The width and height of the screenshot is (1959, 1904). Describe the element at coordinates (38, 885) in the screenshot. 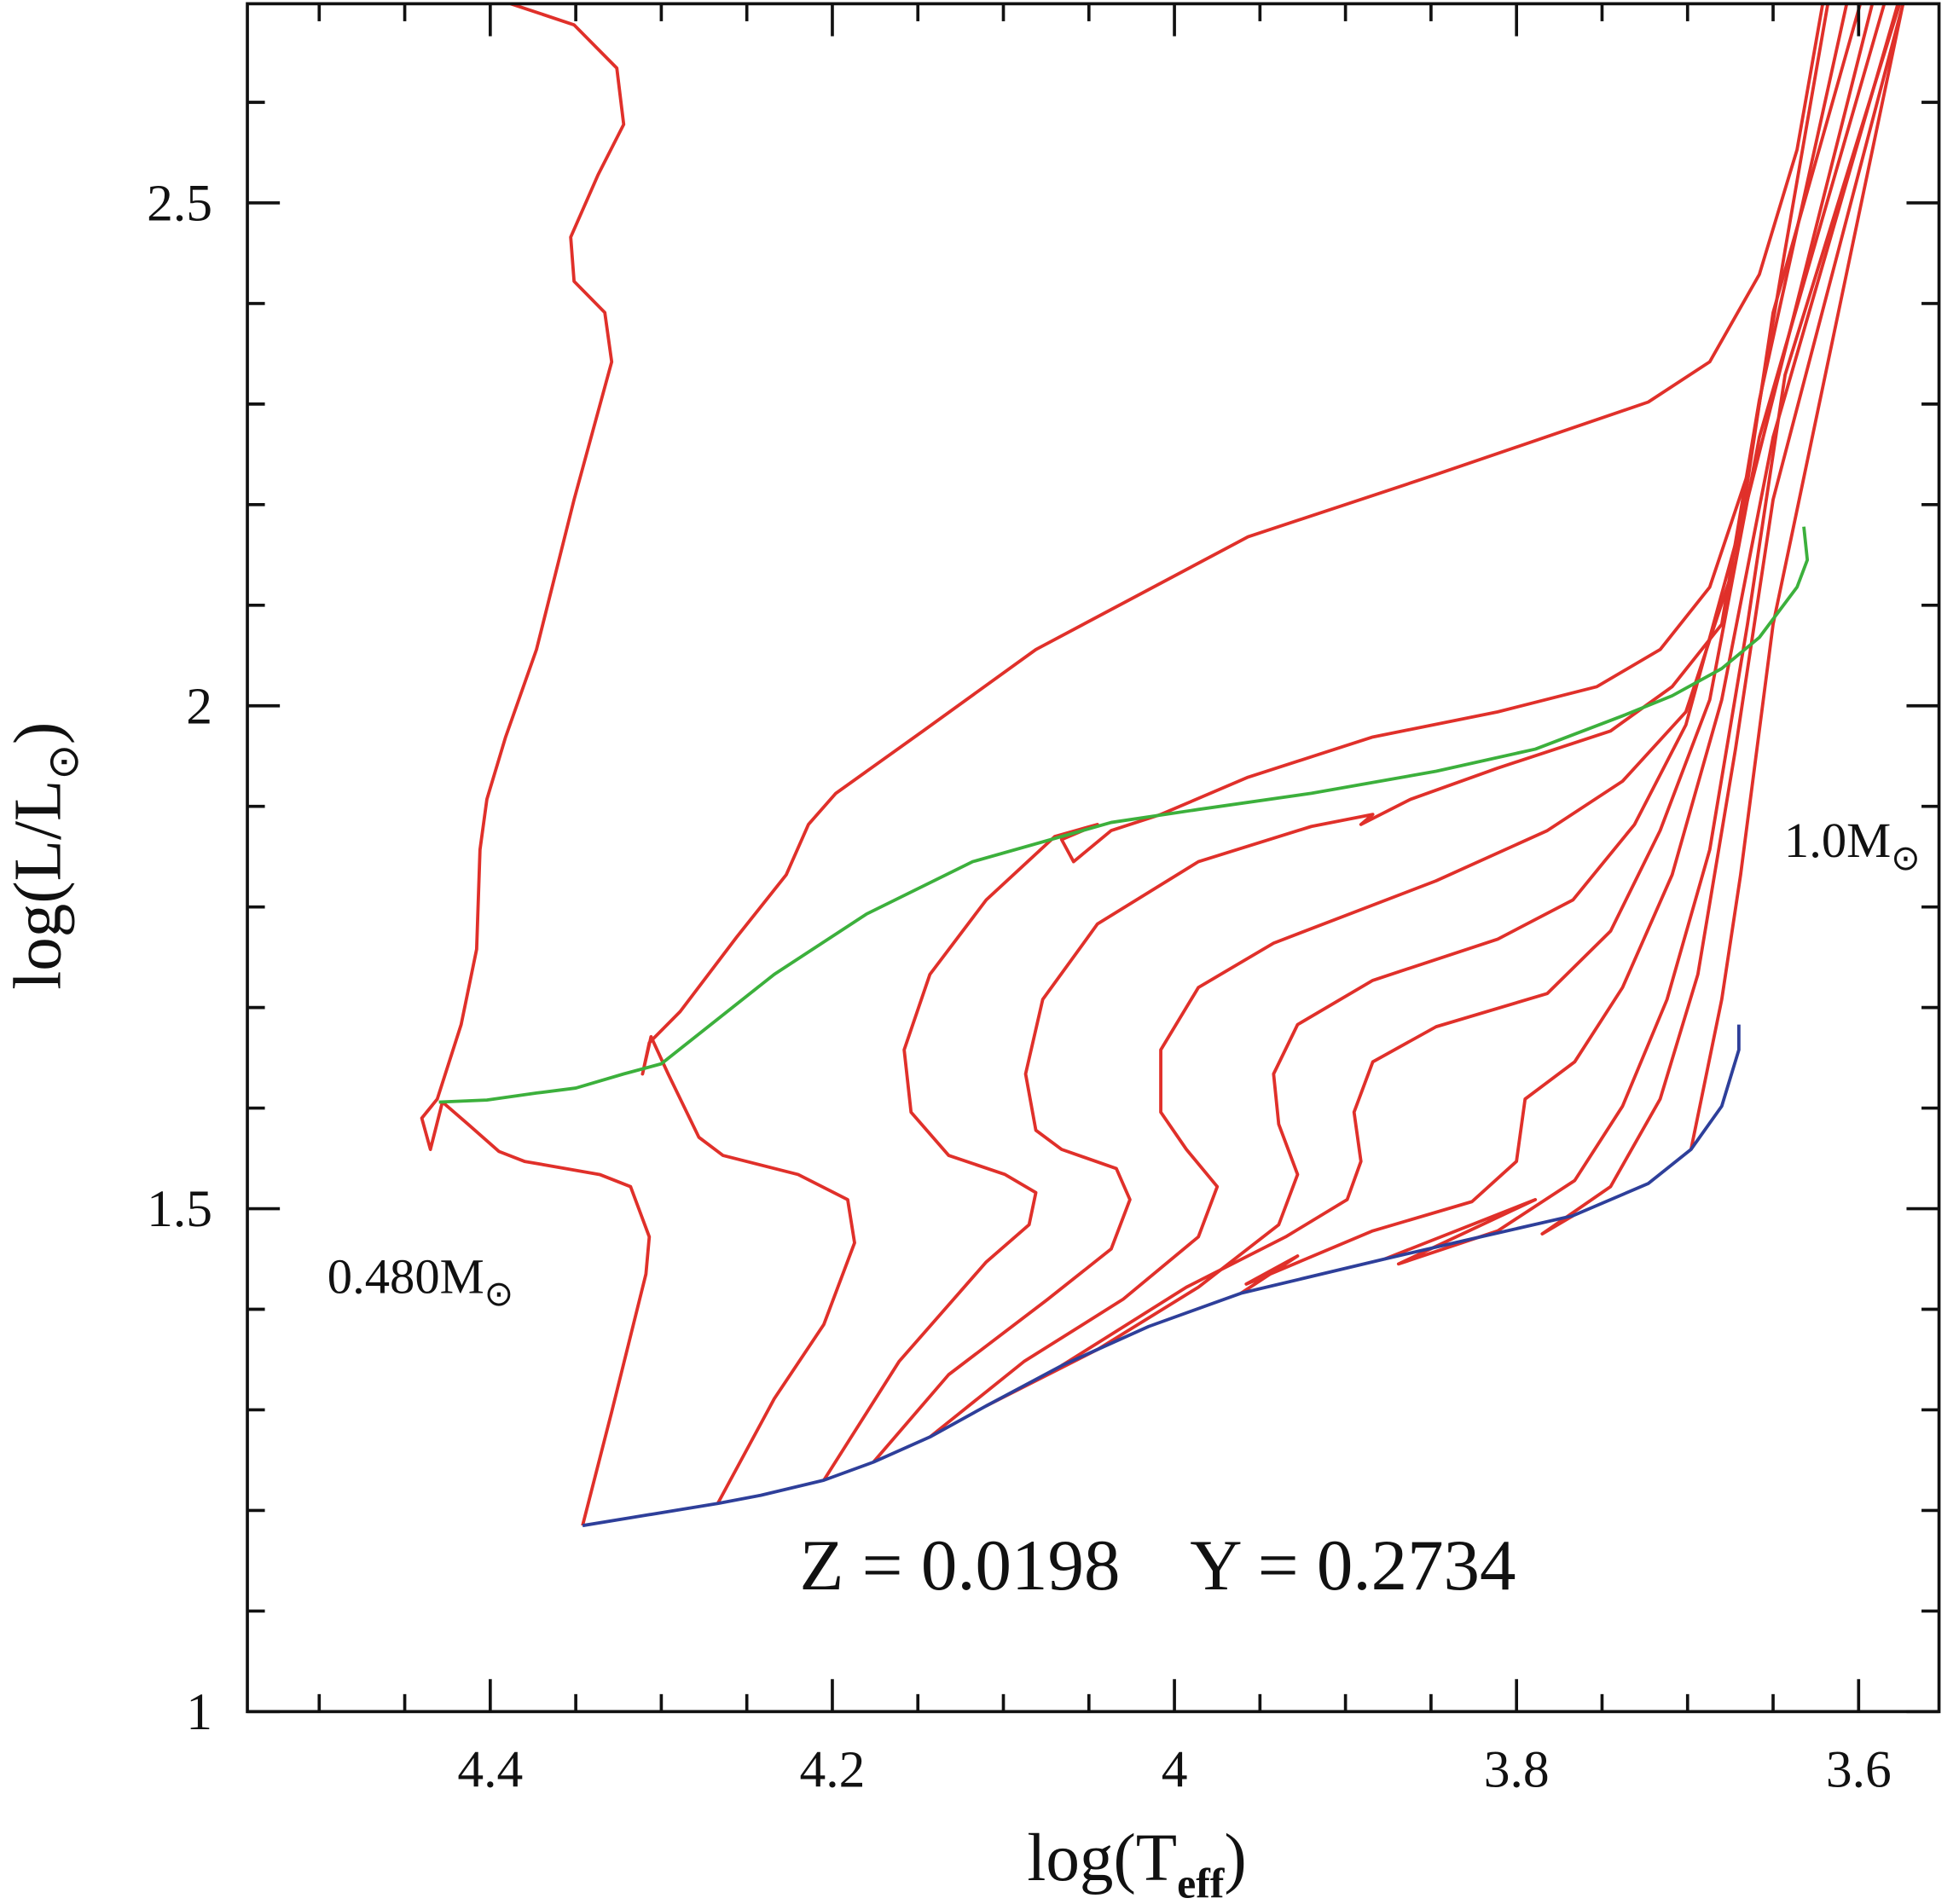

I see `y-label-part: log(L/L` at that location.